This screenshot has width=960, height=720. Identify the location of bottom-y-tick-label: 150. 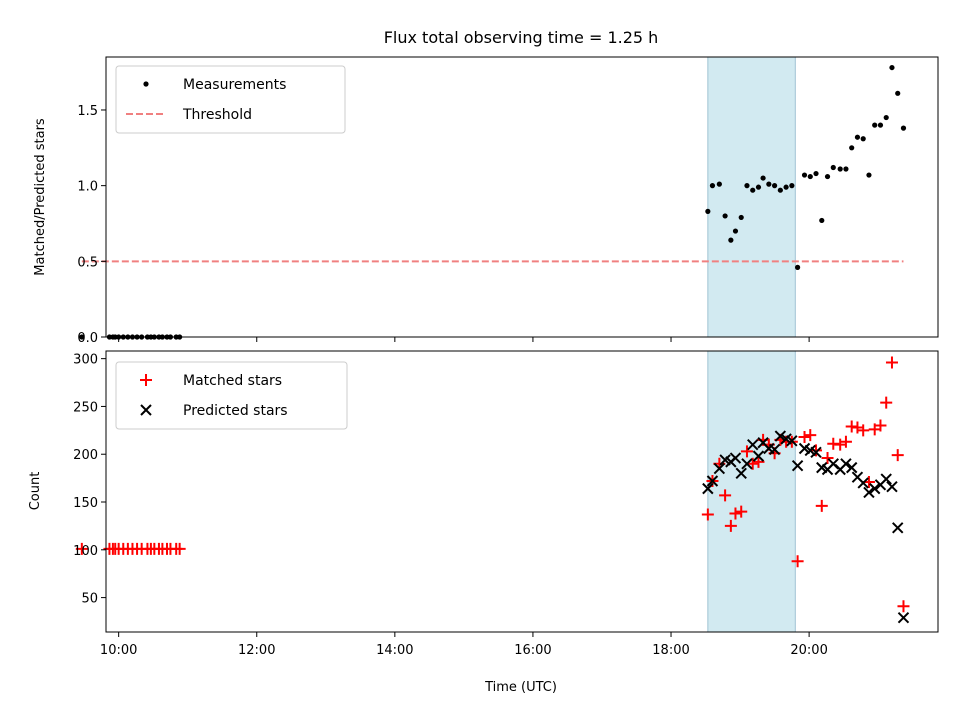
(85, 503).